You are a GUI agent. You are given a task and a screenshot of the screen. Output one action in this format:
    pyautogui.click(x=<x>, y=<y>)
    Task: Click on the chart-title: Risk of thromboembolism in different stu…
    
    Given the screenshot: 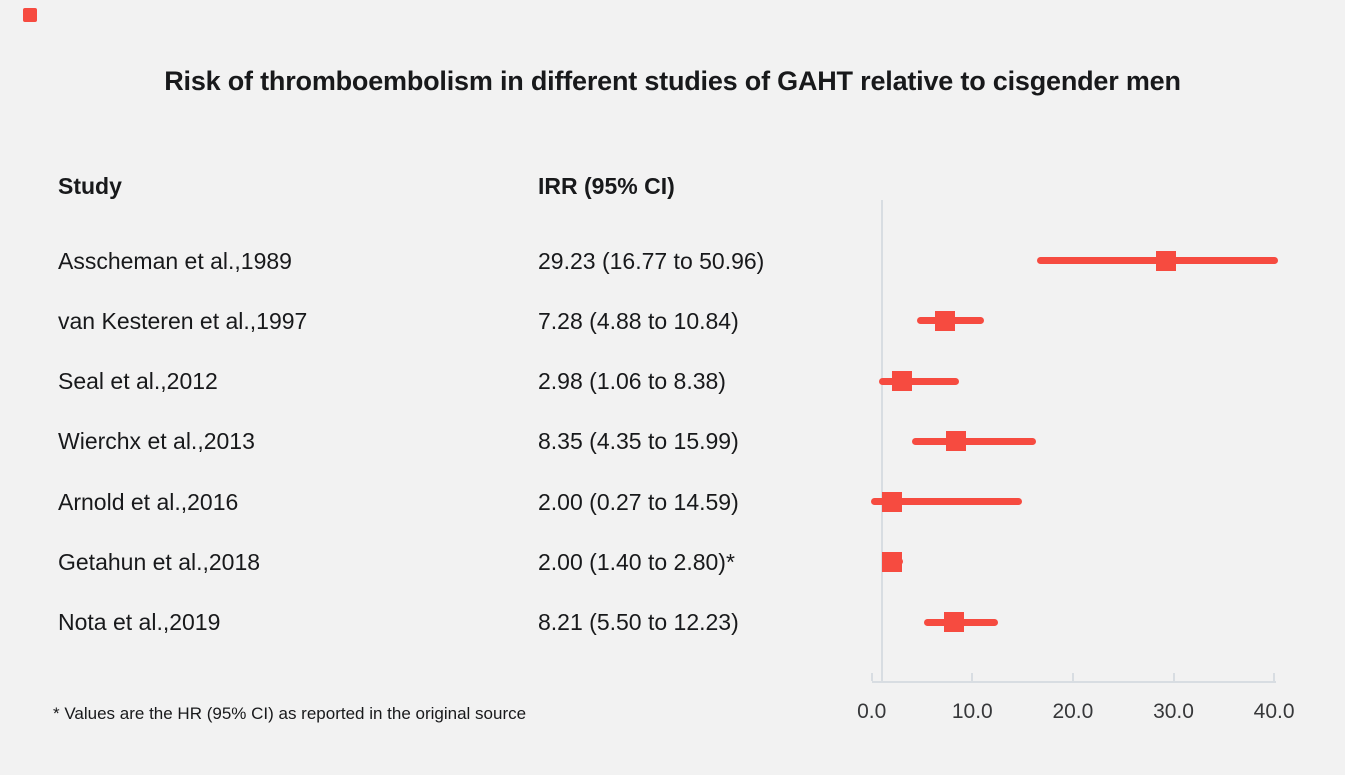 What is the action you would take?
    pyautogui.click(x=672, y=81)
    